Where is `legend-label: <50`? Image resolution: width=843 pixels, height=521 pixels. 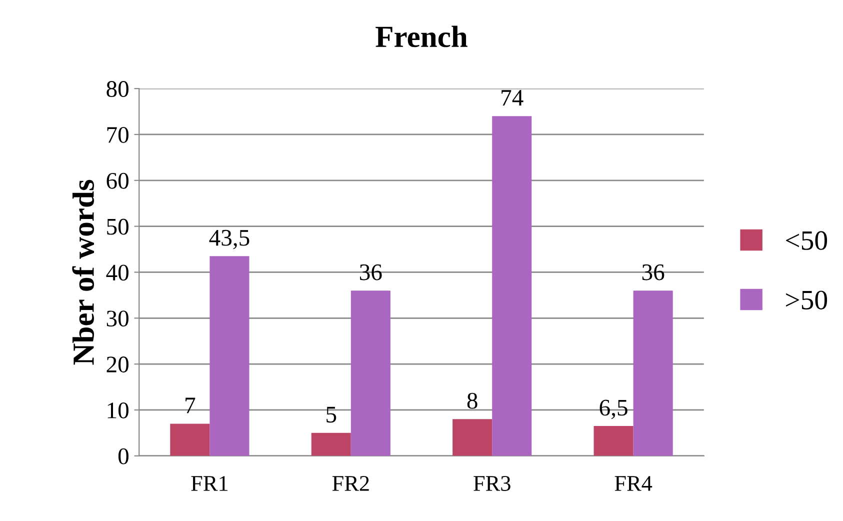 legend-label: <50 is located at coordinates (807, 240).